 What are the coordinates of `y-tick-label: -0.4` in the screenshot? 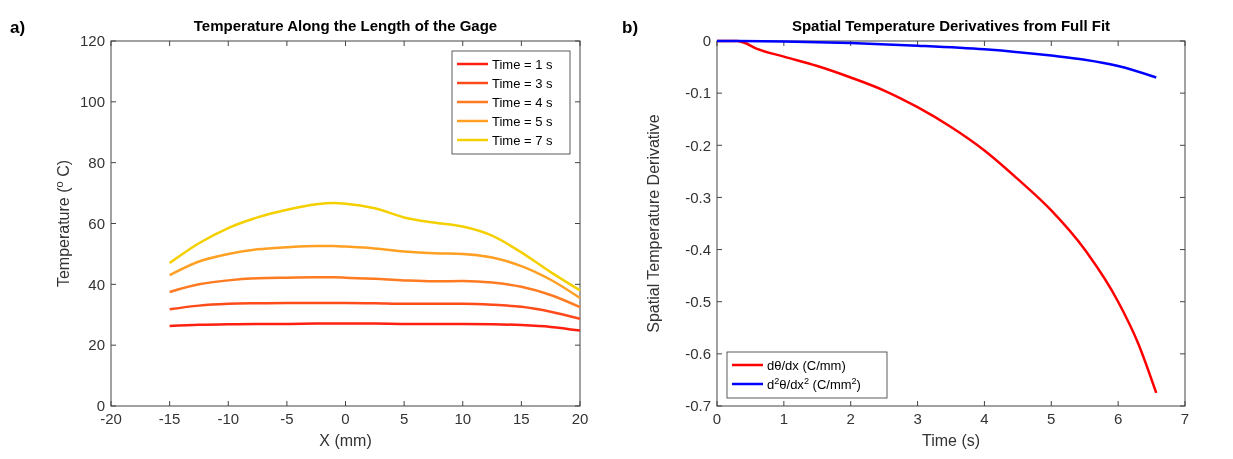 It's located at (698, 249).